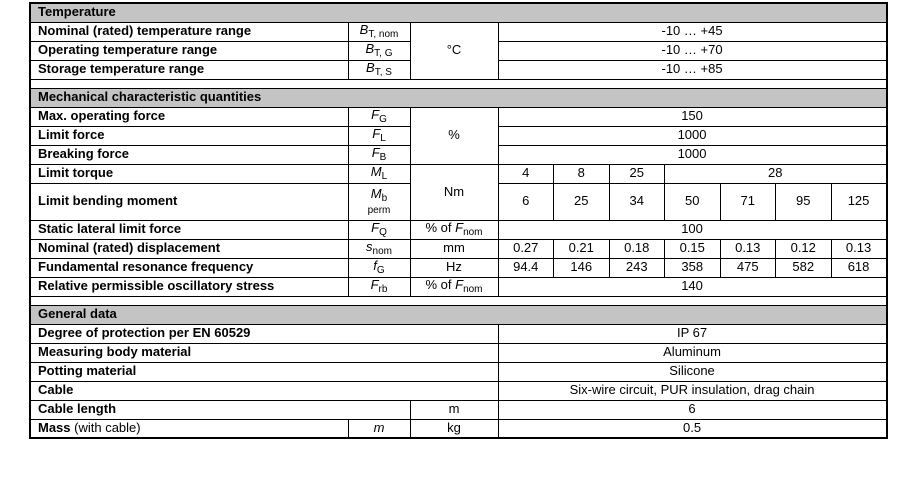 The image size is (902, 491). Describe the element at coordinates (458, 12) in the screenshot. I see `section-header-temperature: Temperature` at that location.